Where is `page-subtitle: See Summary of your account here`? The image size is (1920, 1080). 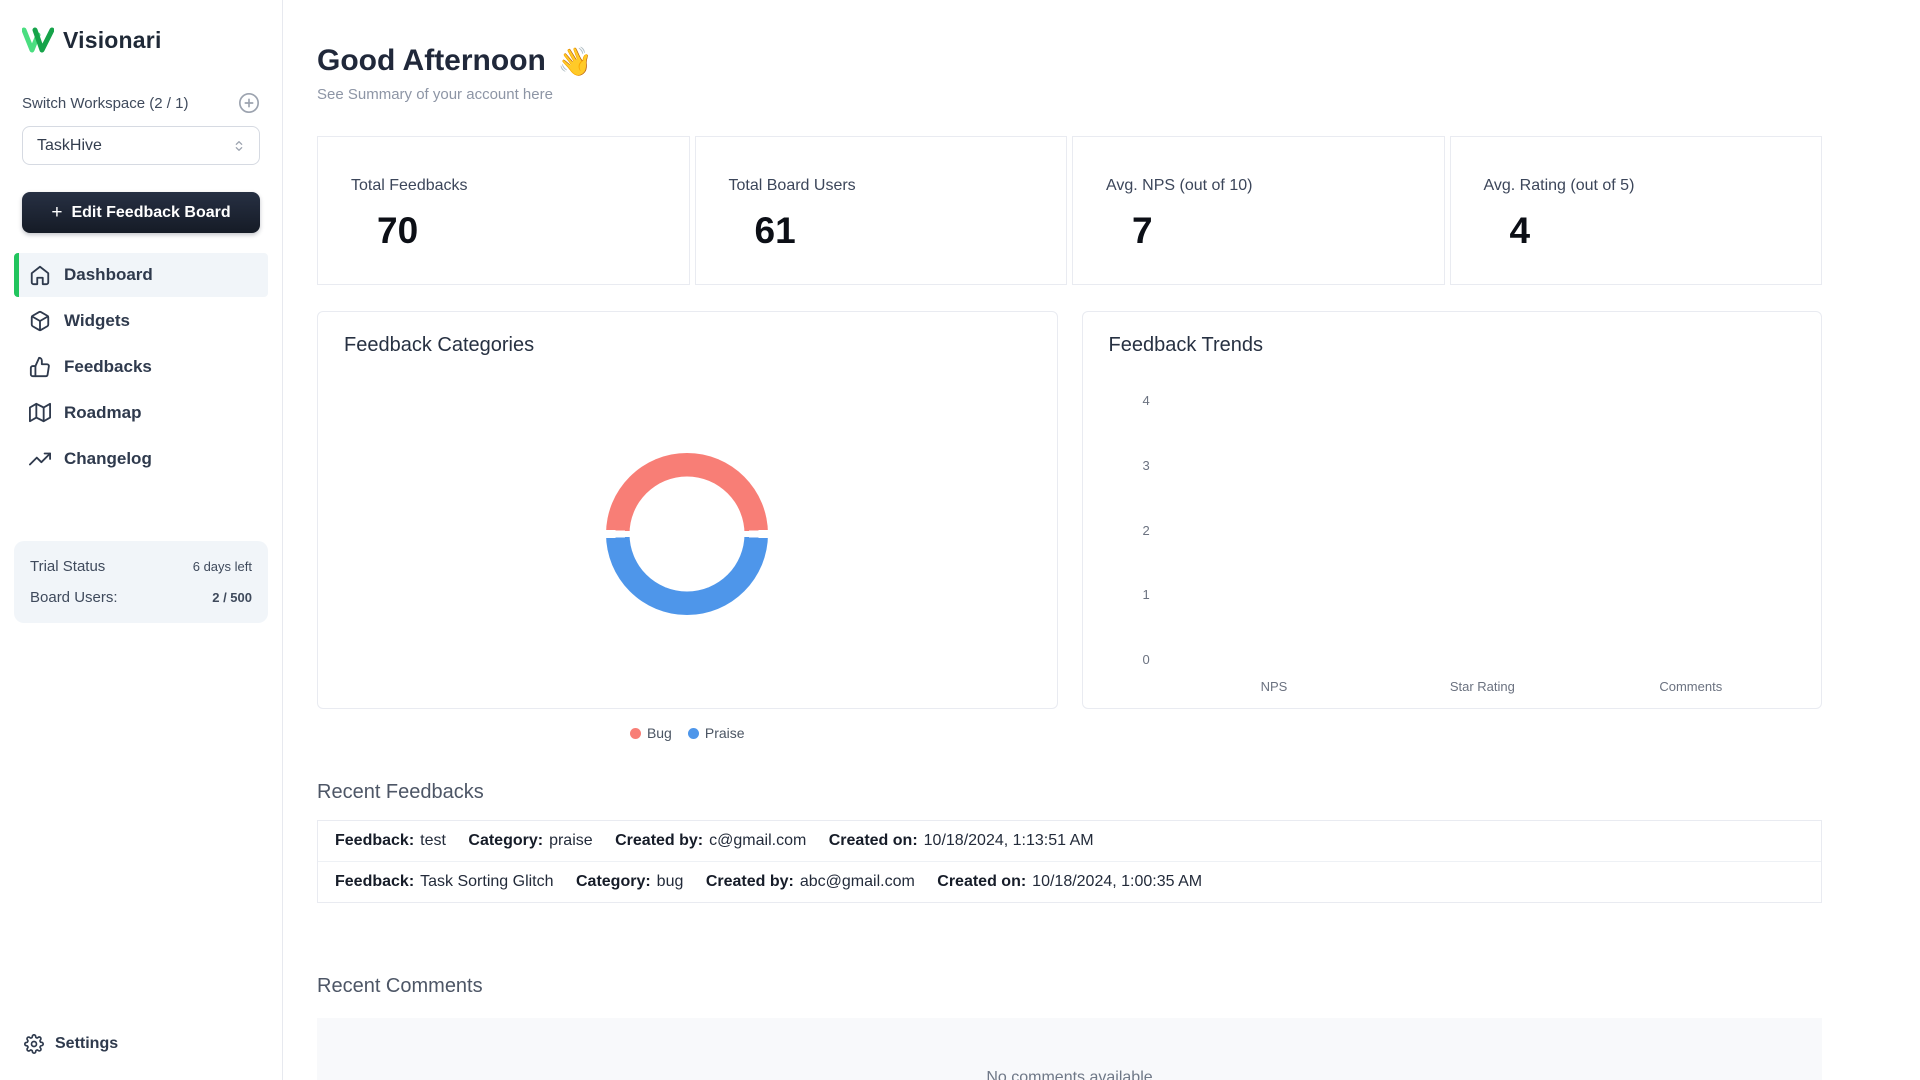 page-subtitle: See Summary of your account here is located at coordinates (435, 94).